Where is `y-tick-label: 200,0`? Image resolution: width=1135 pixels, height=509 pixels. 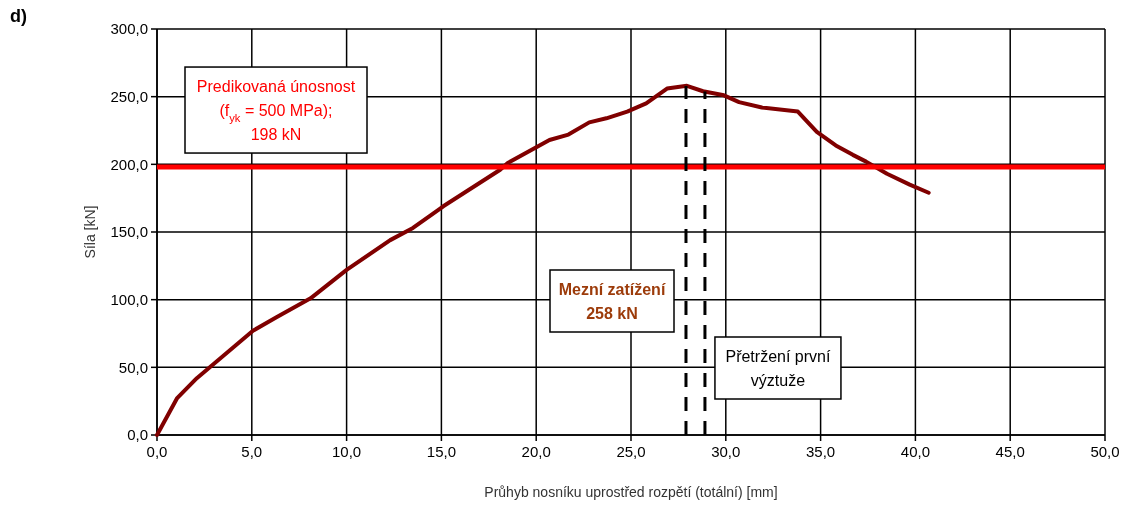
y-tick-label: 200,0 is located at coordinates (129, 164).